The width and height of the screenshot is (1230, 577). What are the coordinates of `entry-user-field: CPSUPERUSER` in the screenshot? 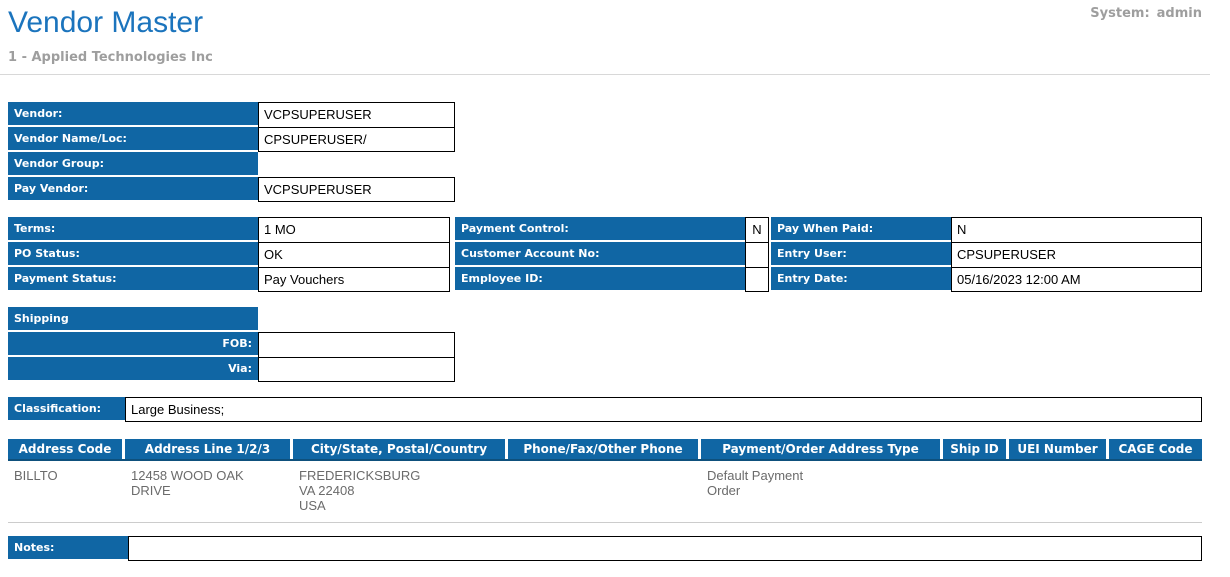 It's located at (1076, 254).